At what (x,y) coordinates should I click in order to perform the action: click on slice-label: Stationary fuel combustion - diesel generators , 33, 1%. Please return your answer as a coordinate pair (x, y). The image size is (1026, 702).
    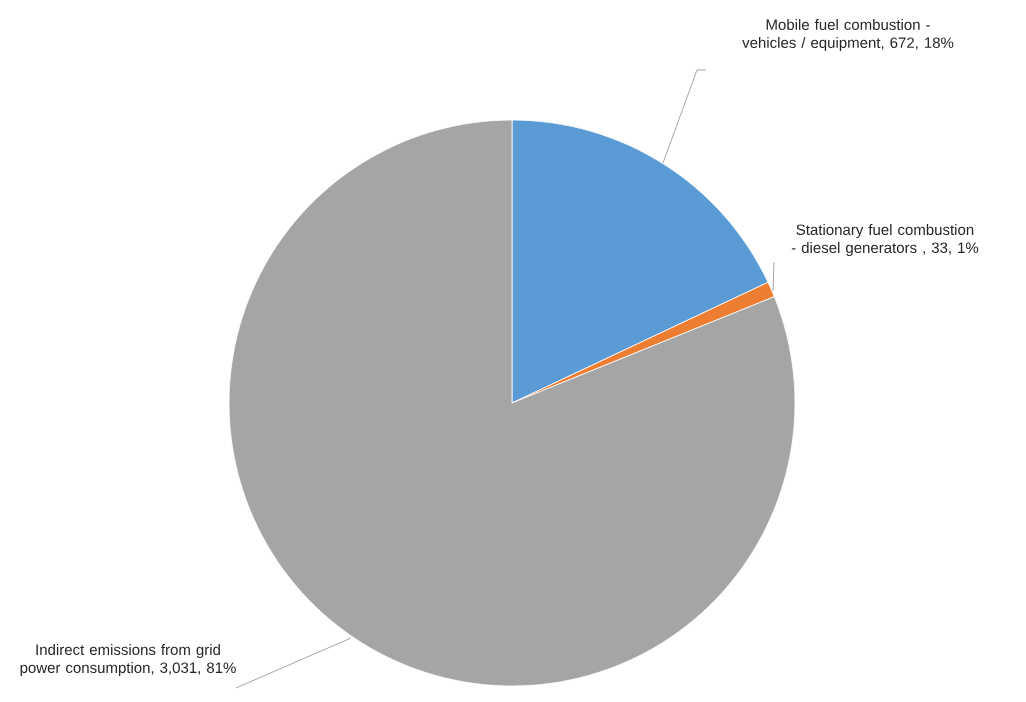
    Looking at the image, I should click on (885, 240).